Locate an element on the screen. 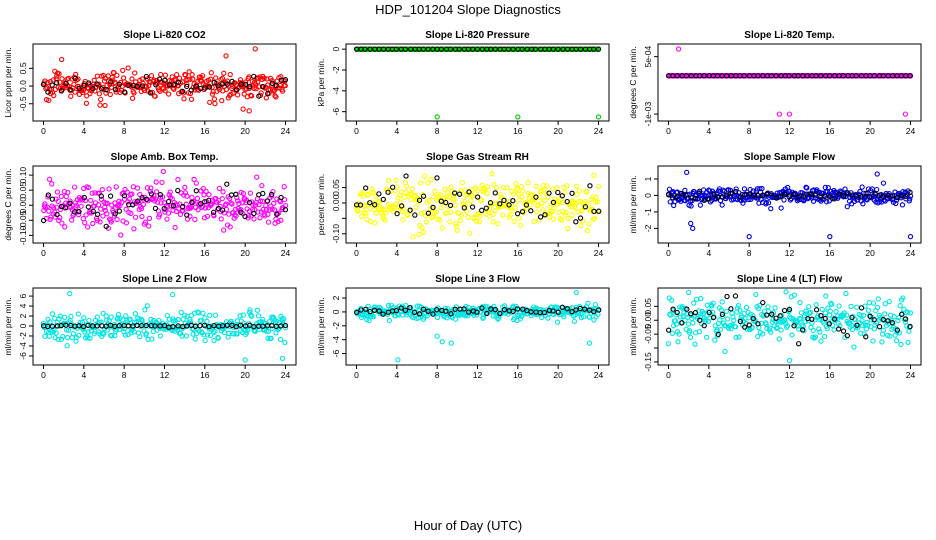 This screenshot has height=540, width=936. y-tick-label: 0.05 is located at coordinates (336, 187).